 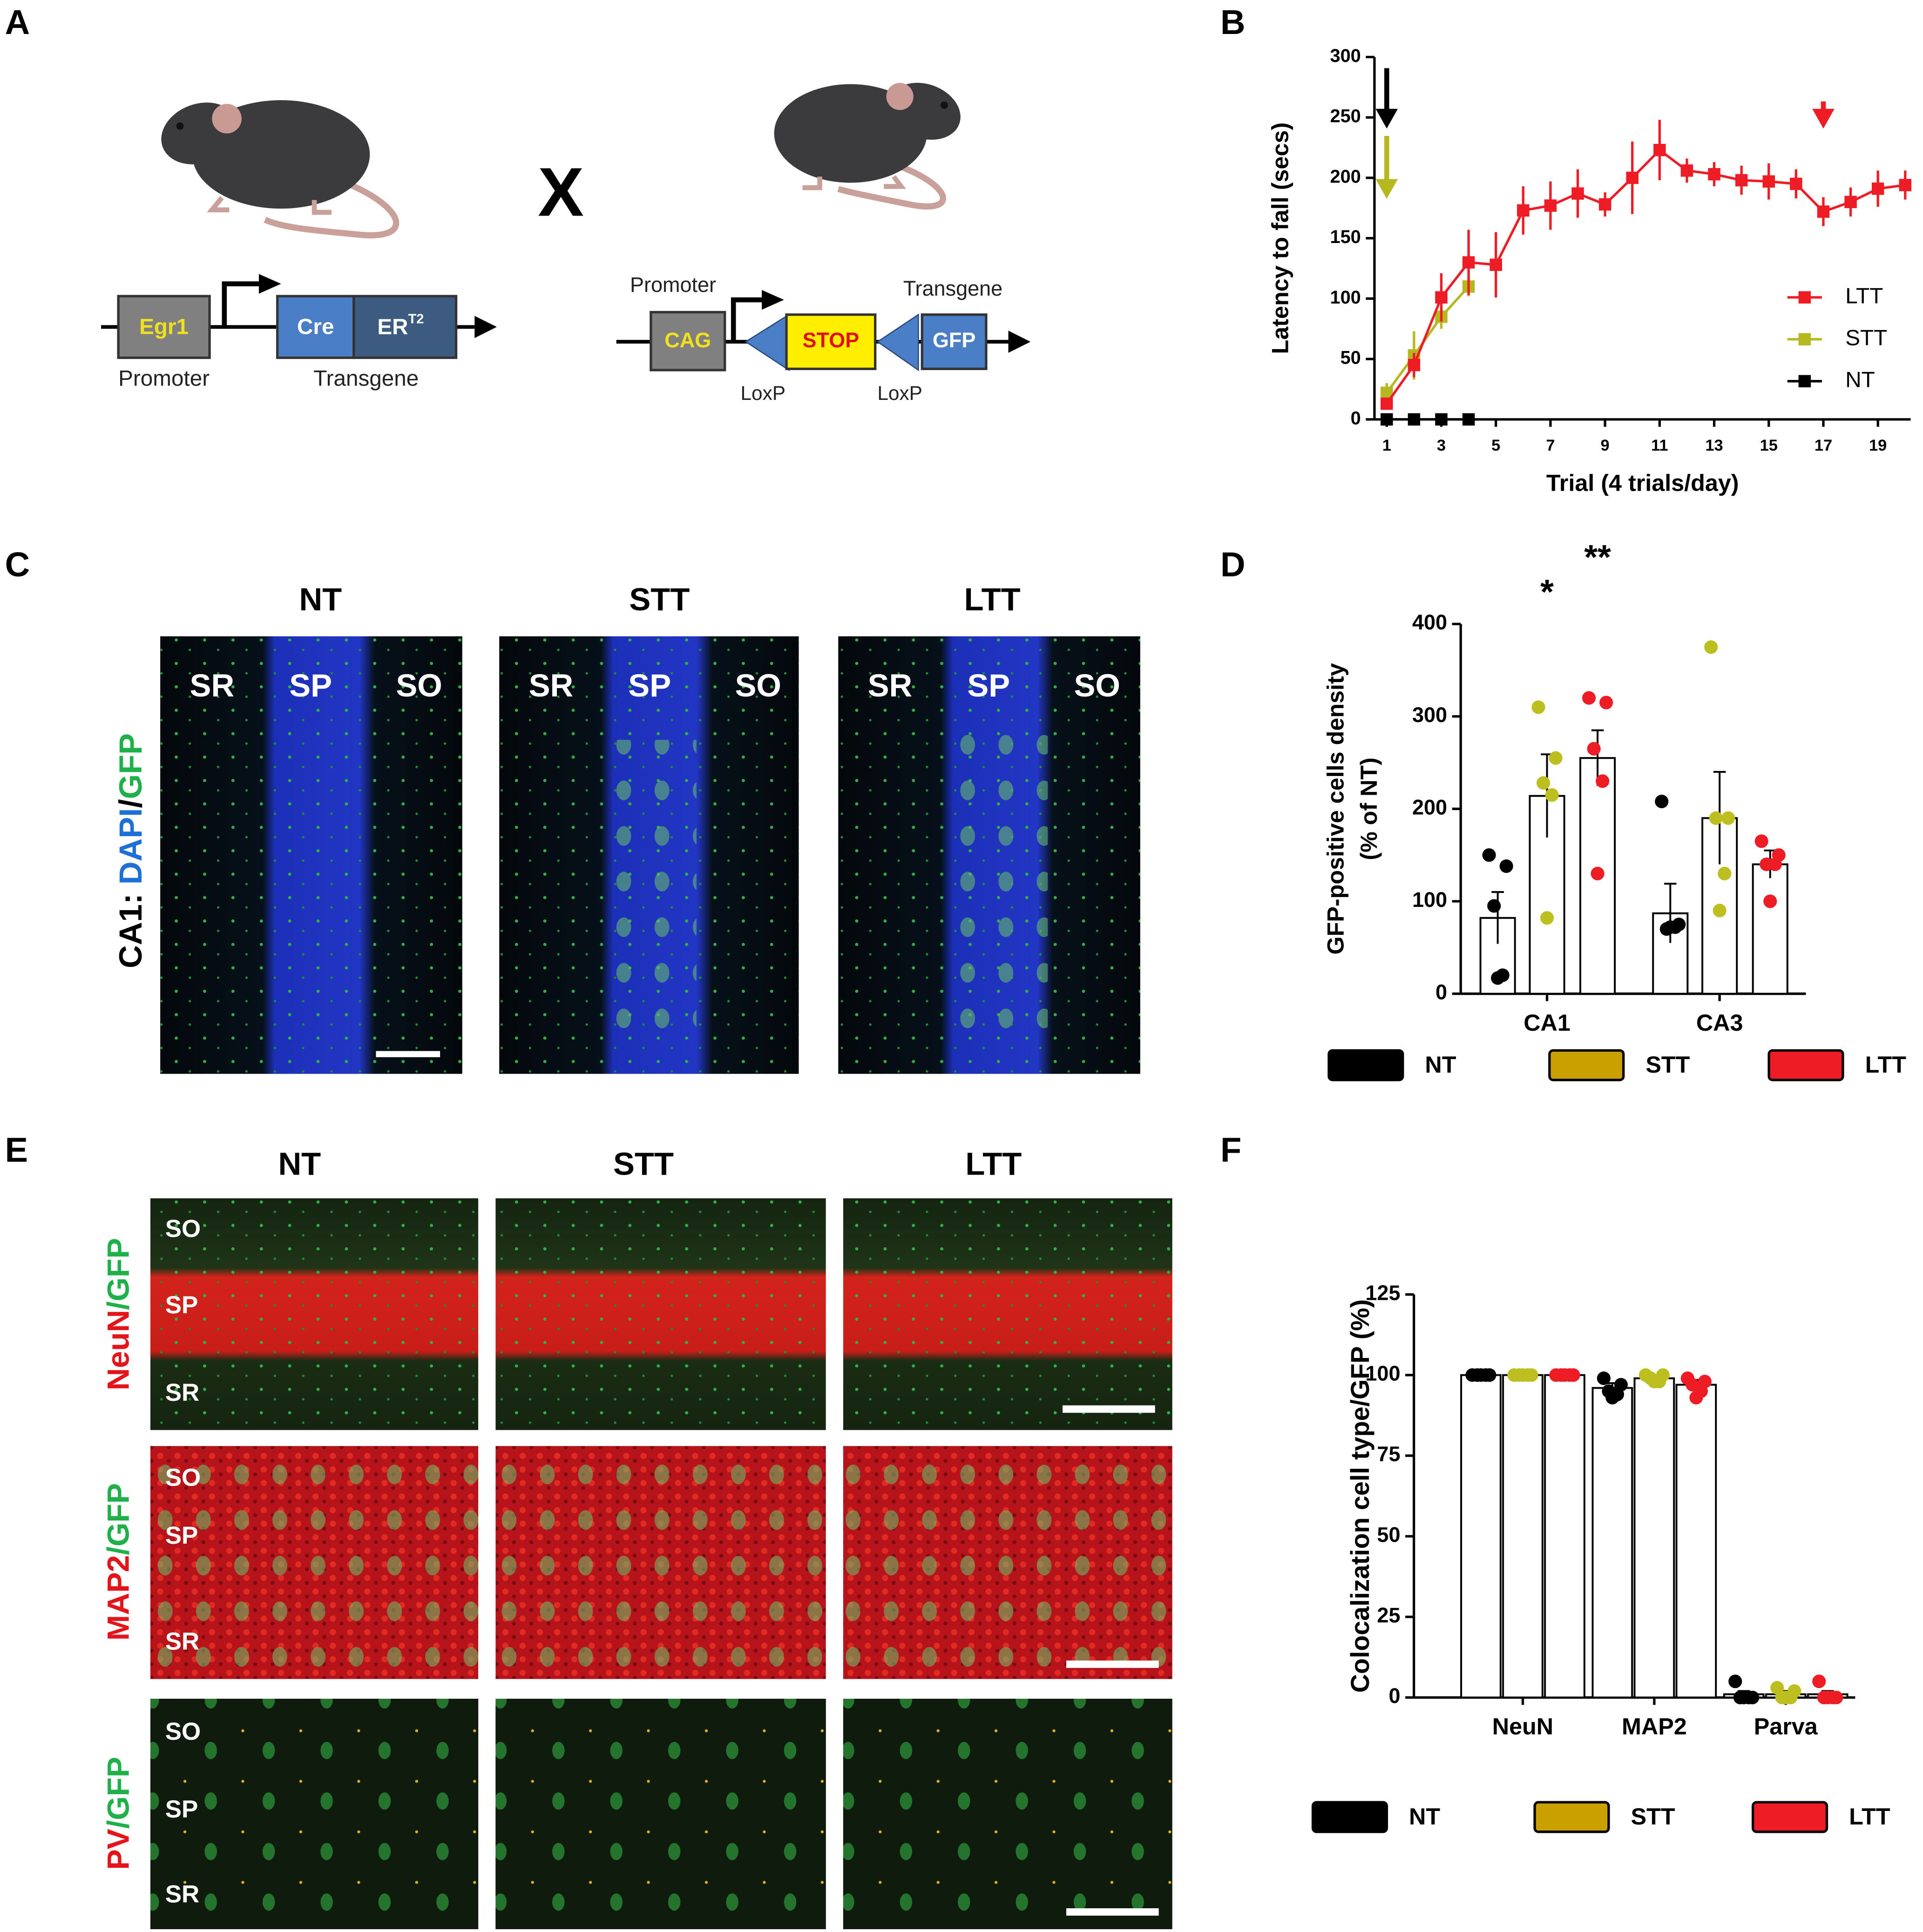 I want to click on er-text: ERT2, so click(x=400, y=325).